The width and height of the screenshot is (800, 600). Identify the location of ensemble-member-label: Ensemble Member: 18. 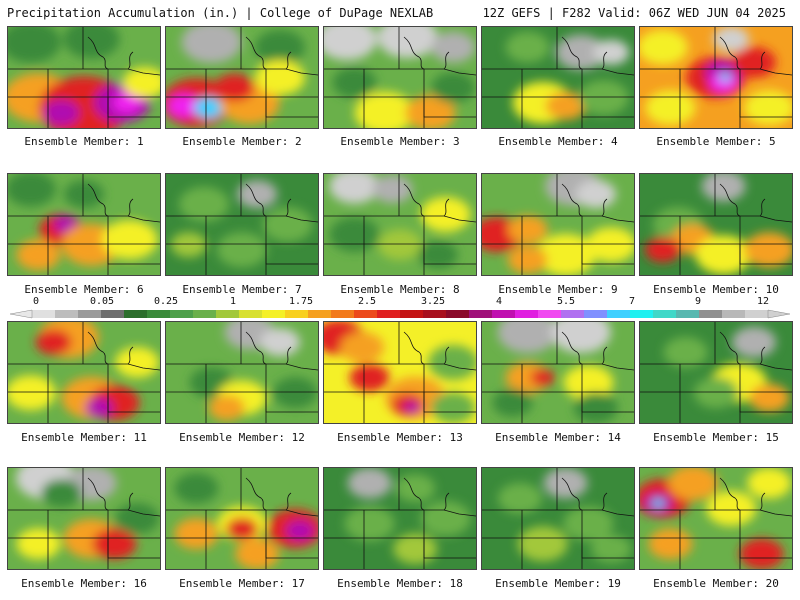
(400, 583).